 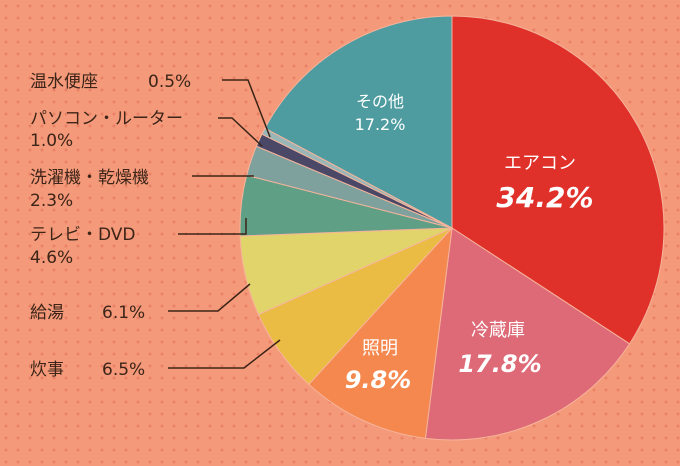 What do you see at coordinates (47, 313) in the screenshot?
I see `label-kyuto-name: 給湯` at bounding box center [47, 313].